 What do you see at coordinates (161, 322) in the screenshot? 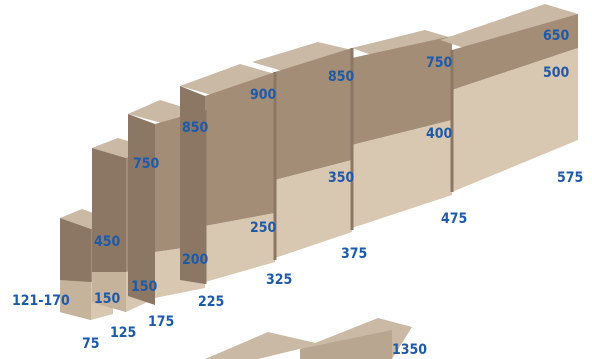
I see `bottom-label-175: 175` at bounding box center [161, 322].